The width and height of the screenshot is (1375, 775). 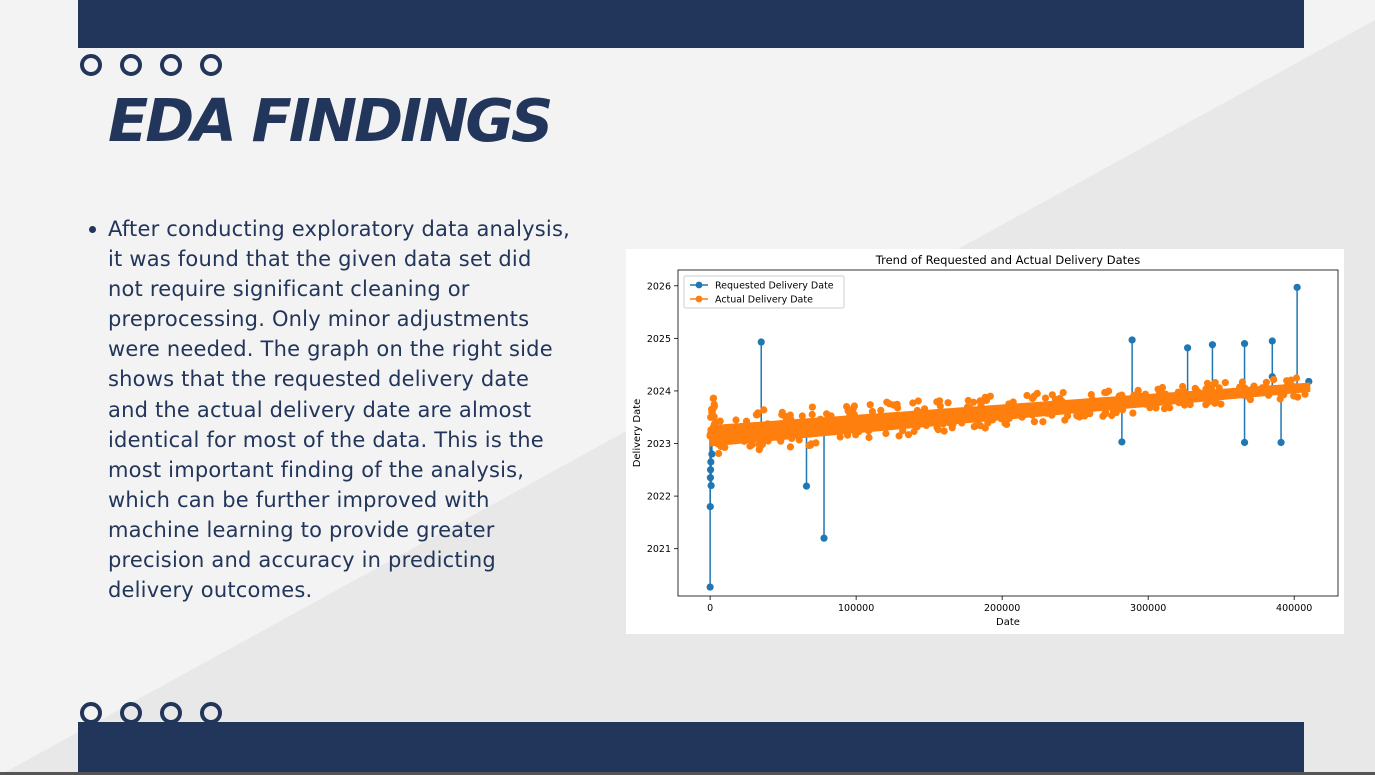 I want to click on y-axis-label: Delivery Date, so click(x=637, y=433).